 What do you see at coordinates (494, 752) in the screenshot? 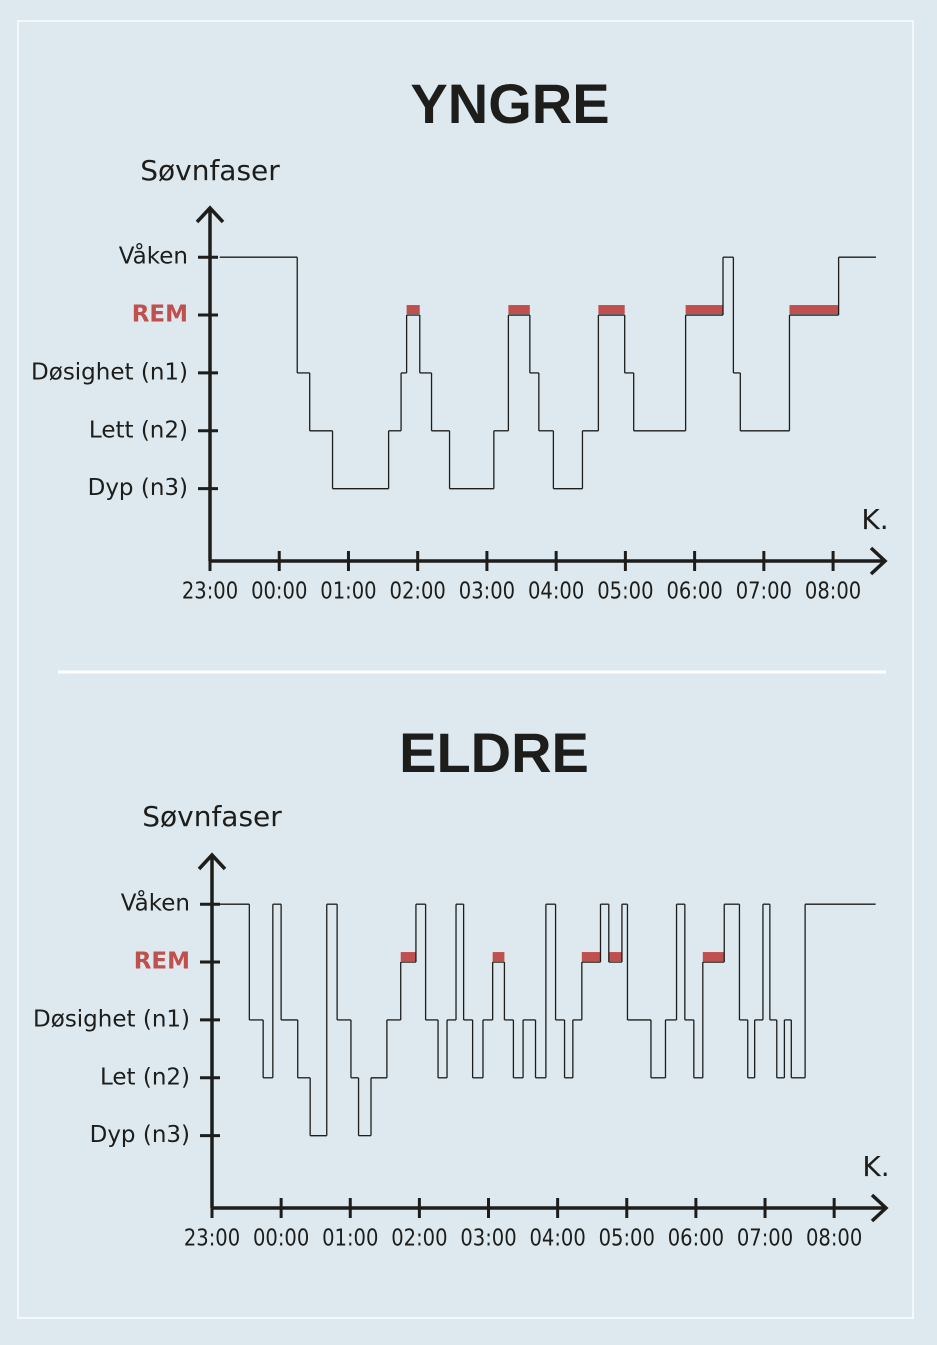
I see `chart-title: ELDRE` at bounding box center [494, 752].